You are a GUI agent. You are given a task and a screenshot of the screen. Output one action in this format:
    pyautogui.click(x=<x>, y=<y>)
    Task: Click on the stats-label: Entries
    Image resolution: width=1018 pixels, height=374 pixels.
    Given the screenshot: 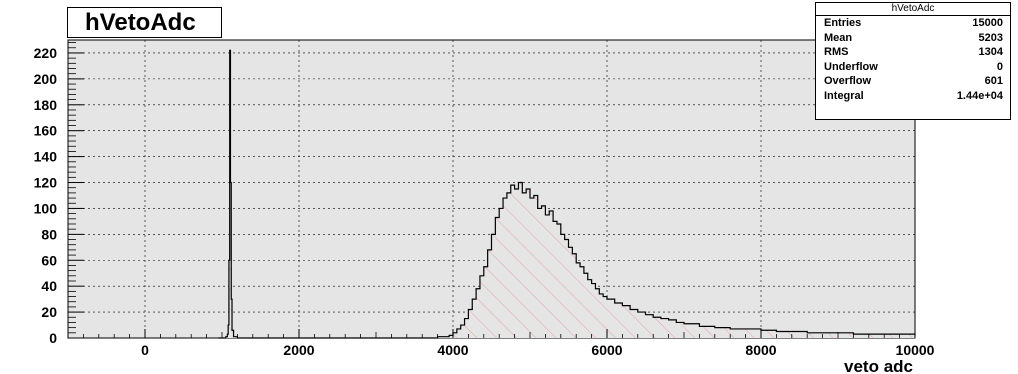 What is the action you would take?
    pyautogui.click(x=843, y=23)
    